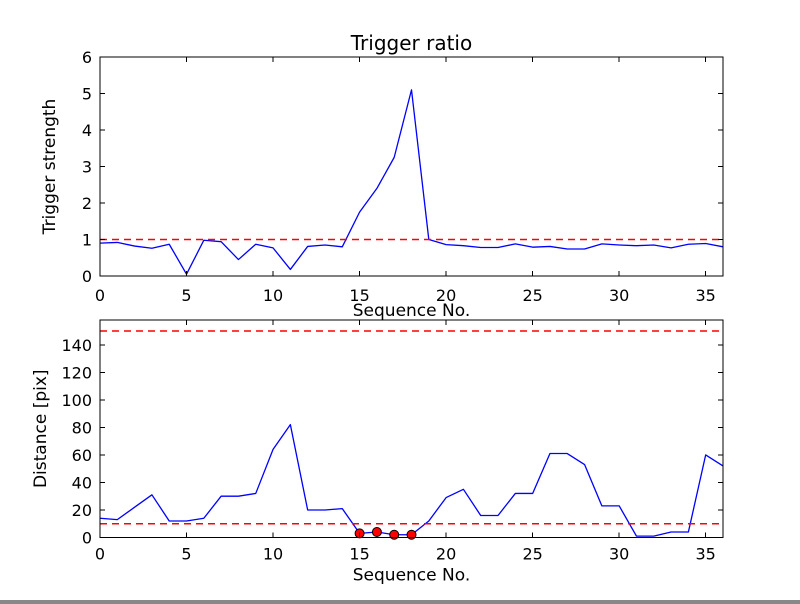  I want to click on y-axis-label: Trigger strength, so click(50, 167).